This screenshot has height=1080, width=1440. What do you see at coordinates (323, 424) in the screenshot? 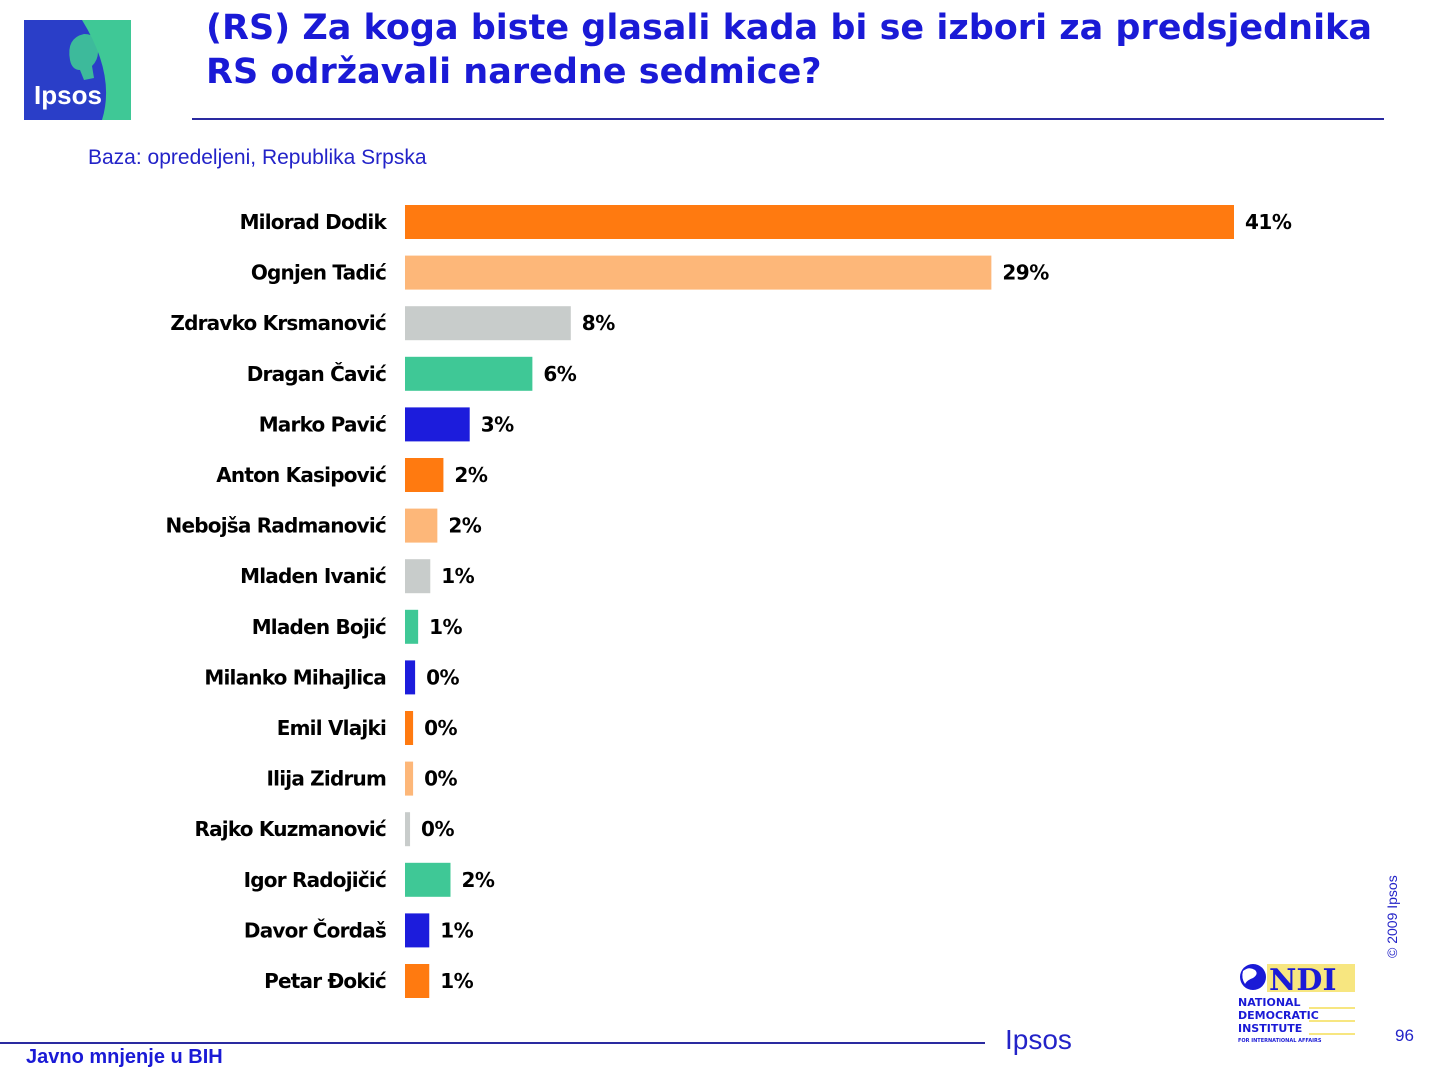
I see `category-label: Marko Pavić` at bounding box center [323, 424].